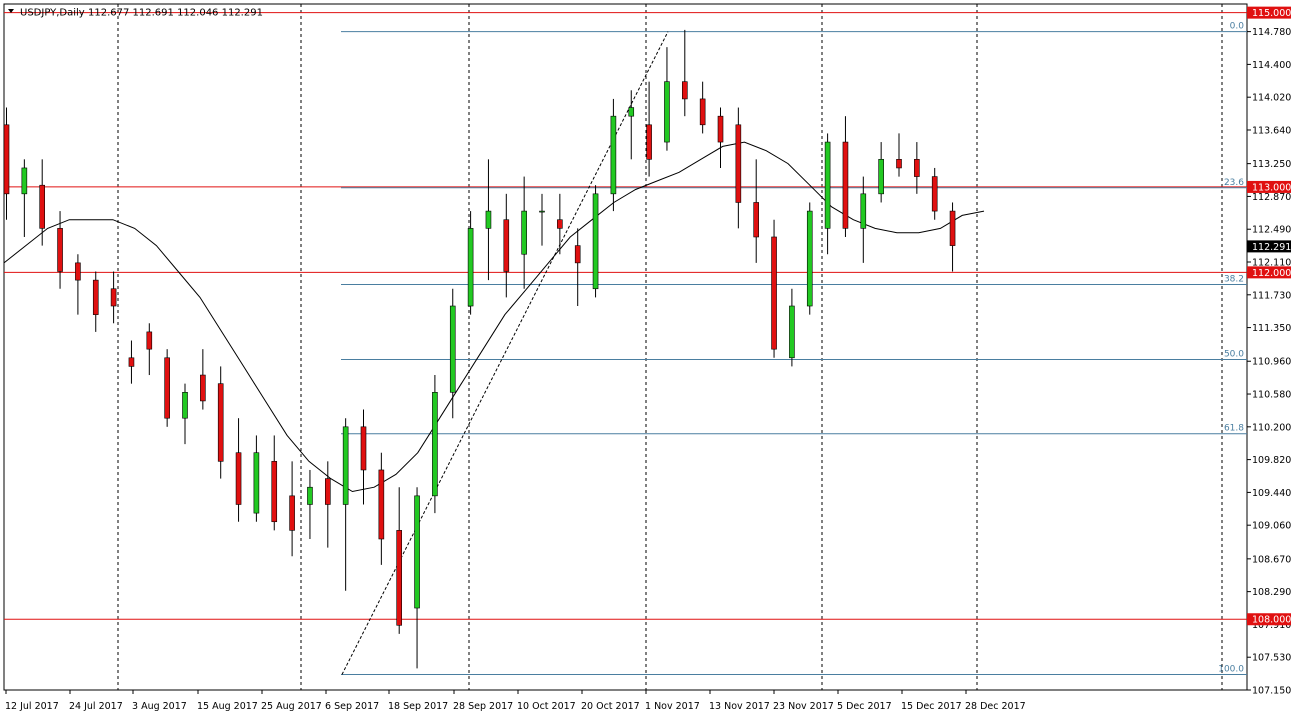 Image resolution: width=1292 pixels, height=723 pixels. Describe the element at coordinates (1271, 658) in the screenshot. I see `y-tick-label: 107.530` at that location.